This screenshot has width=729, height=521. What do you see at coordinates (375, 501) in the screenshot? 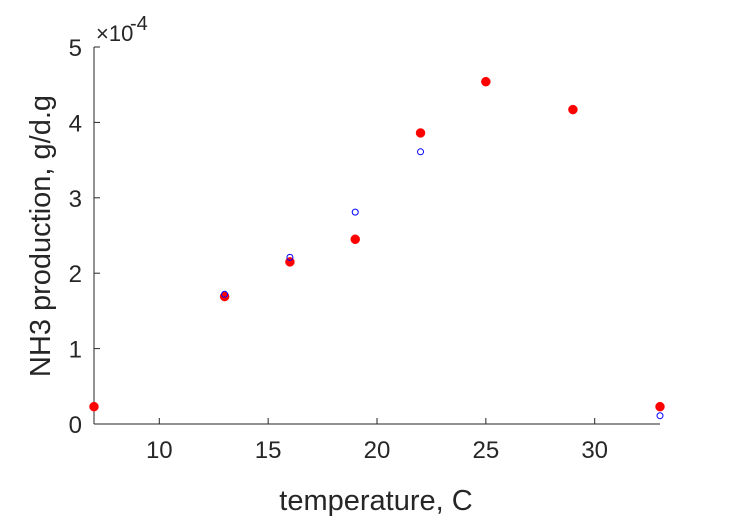
I see `x-axis-label: temperature, C` at bounding box center [375, 501].